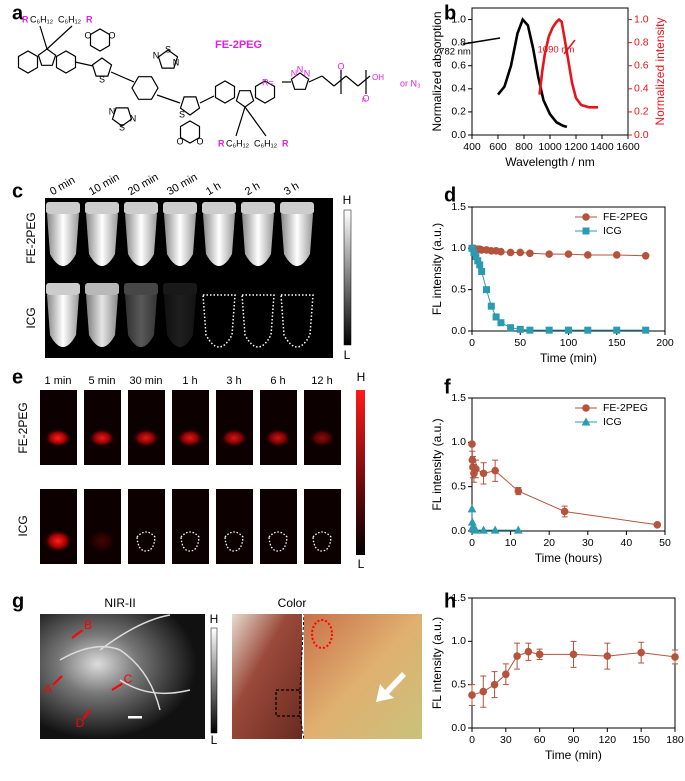  I want to click on x-tick-label: 400, so click(472, 147).